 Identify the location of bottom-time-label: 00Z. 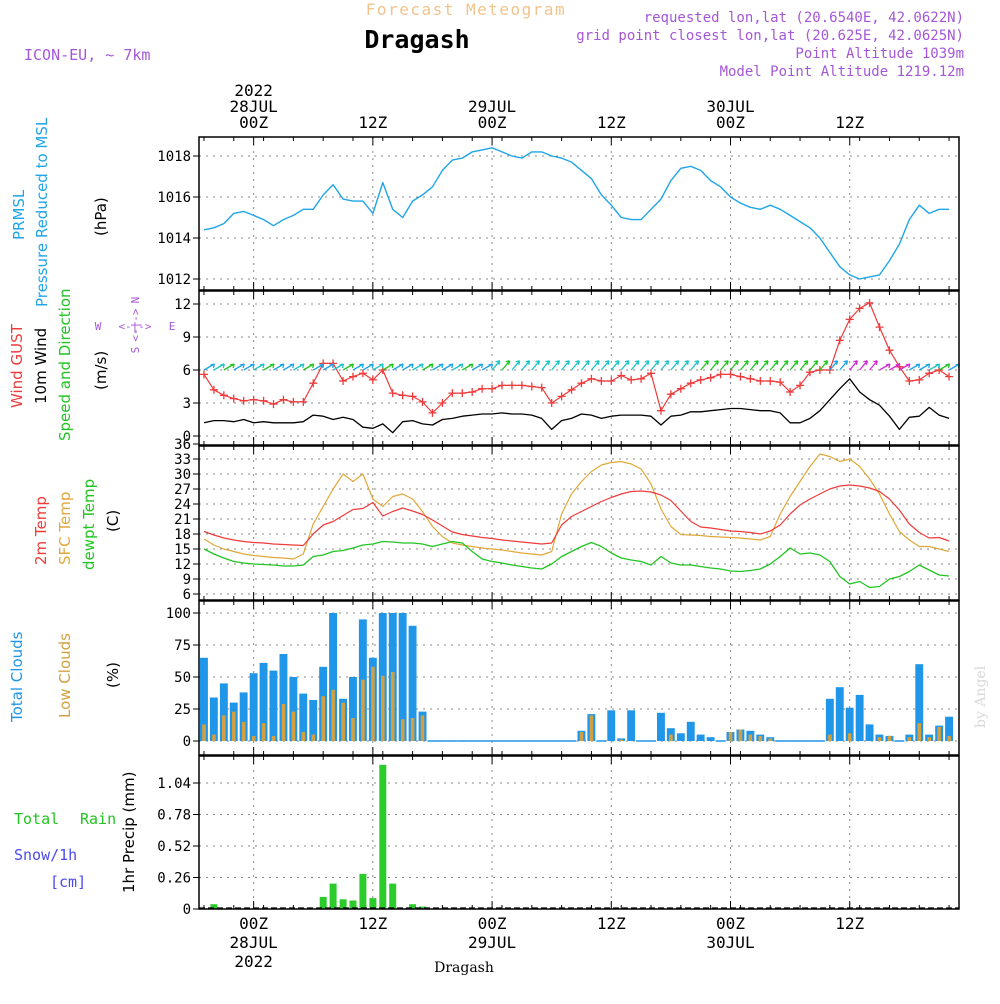
(492, 923).